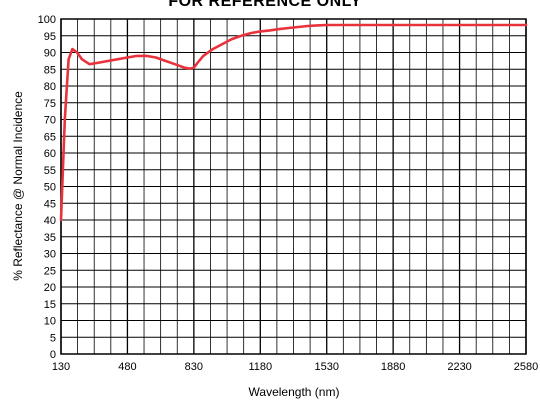 The height and width of the screenshot is (404, 540). Describe the element at coordinates (50, 271) in the screenshot. I see `y-tick-label: 25` at that location.